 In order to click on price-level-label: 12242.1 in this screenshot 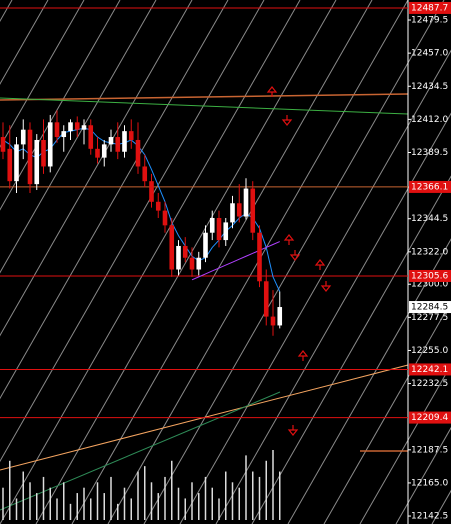, I will do `click(429, 370)`.